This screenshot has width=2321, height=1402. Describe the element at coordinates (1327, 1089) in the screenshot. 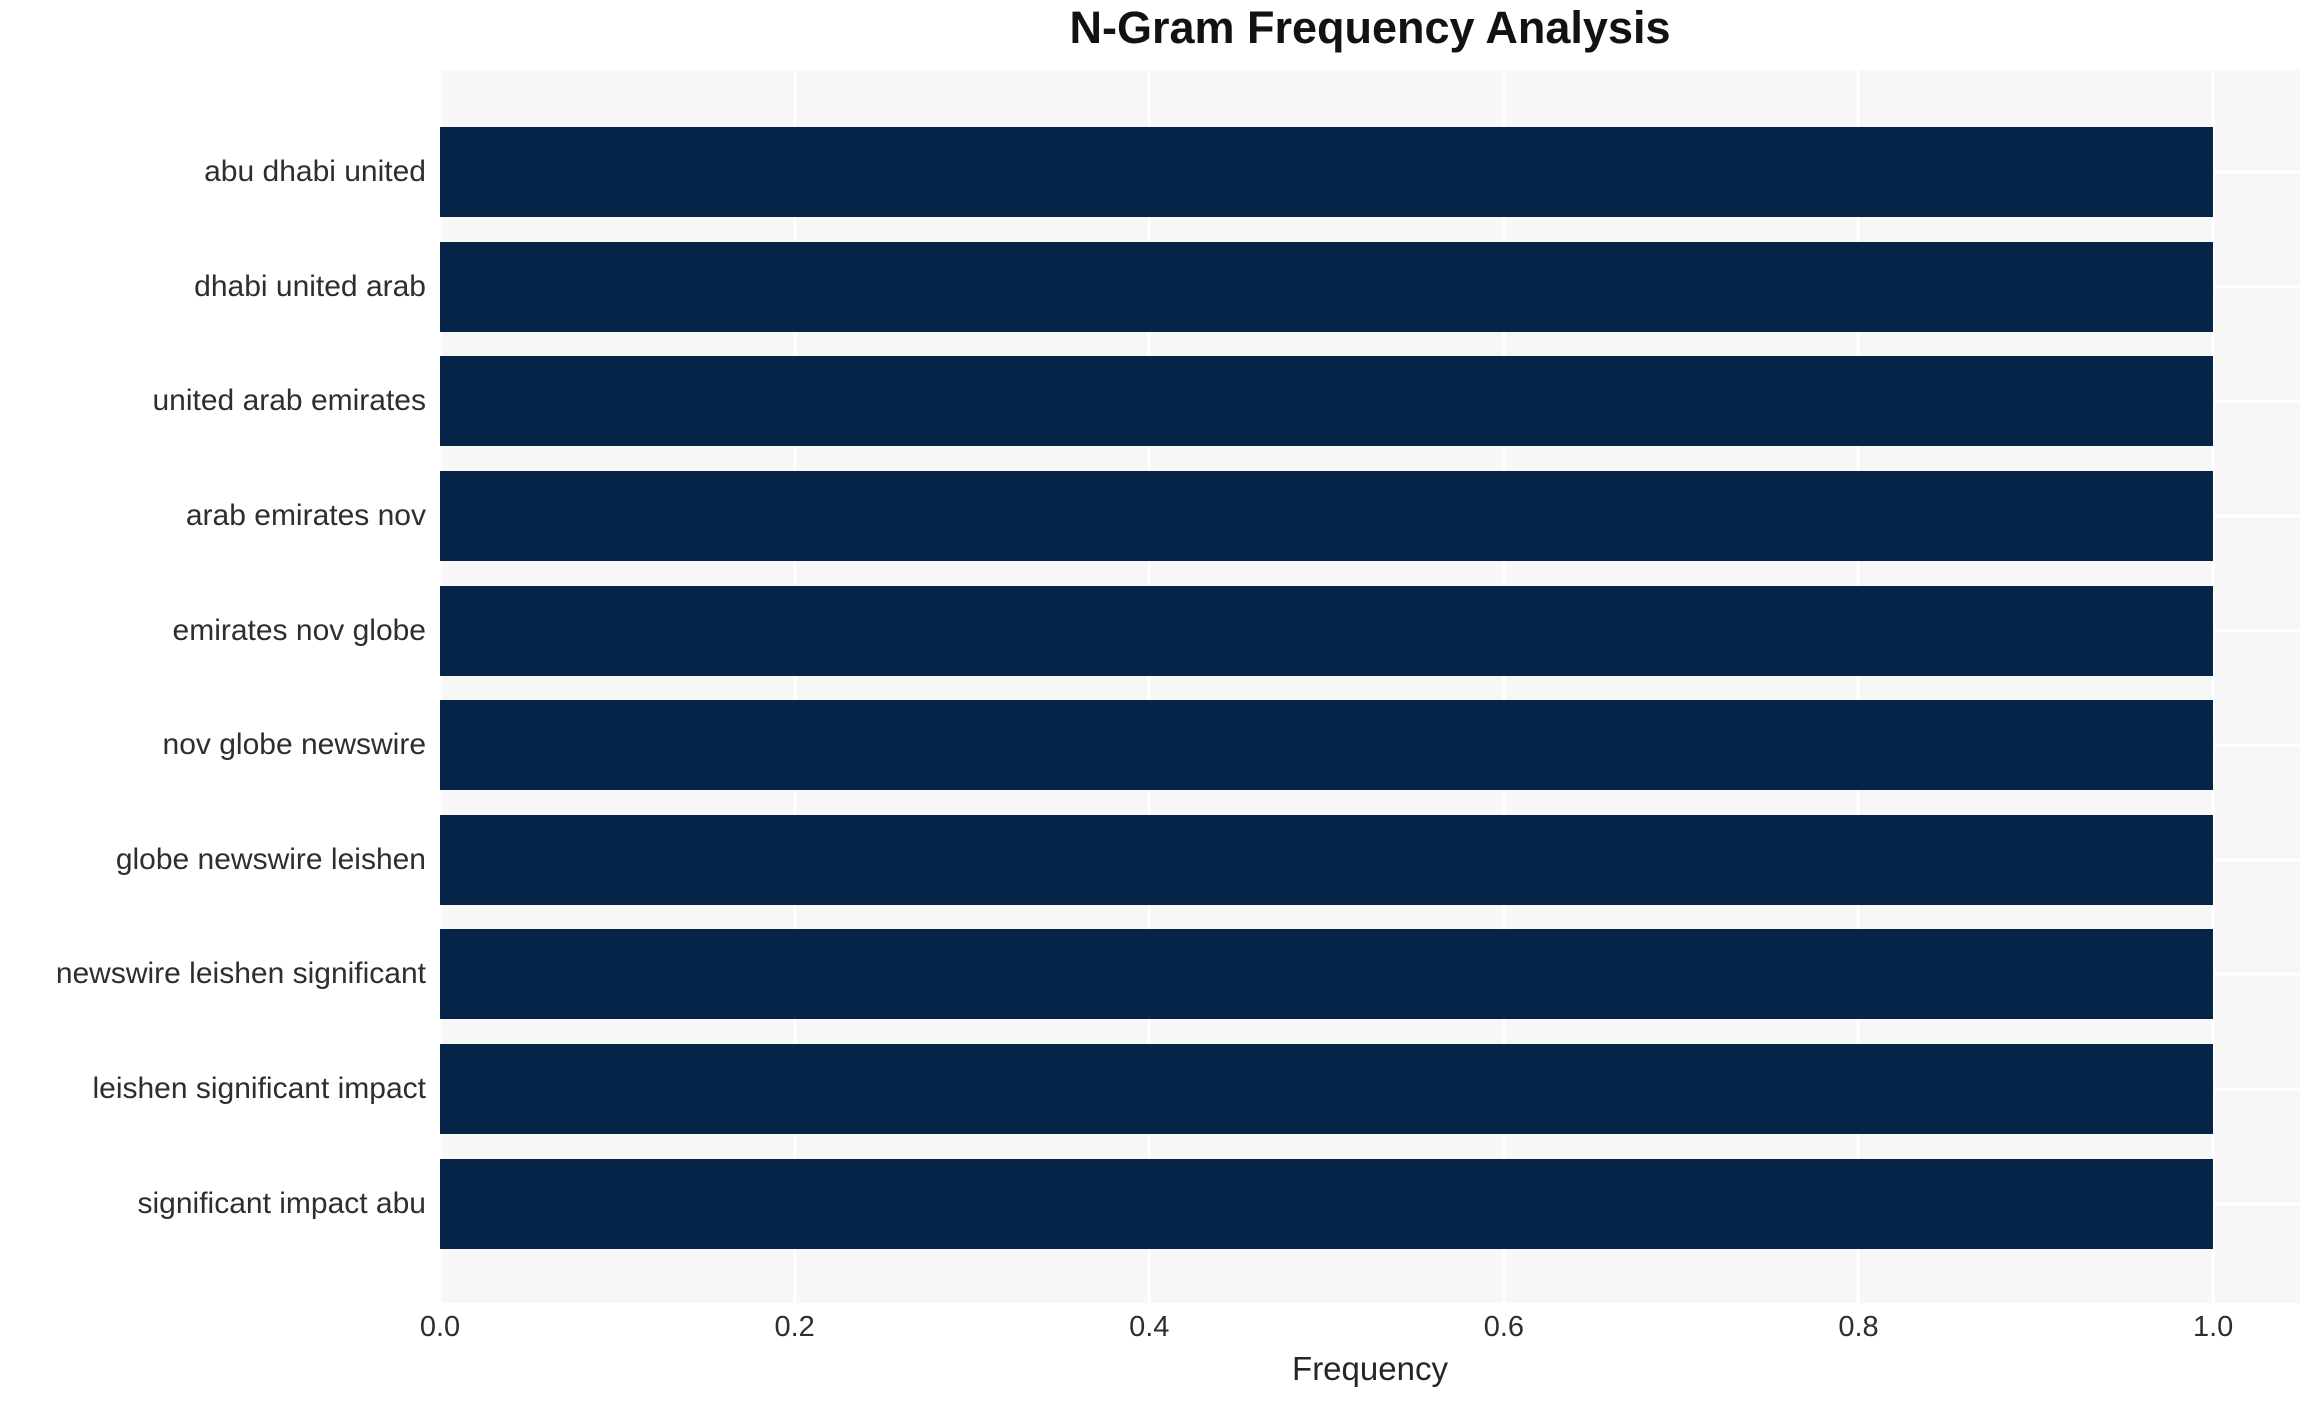

I see `bar-leishen-significant-impact` at that location.